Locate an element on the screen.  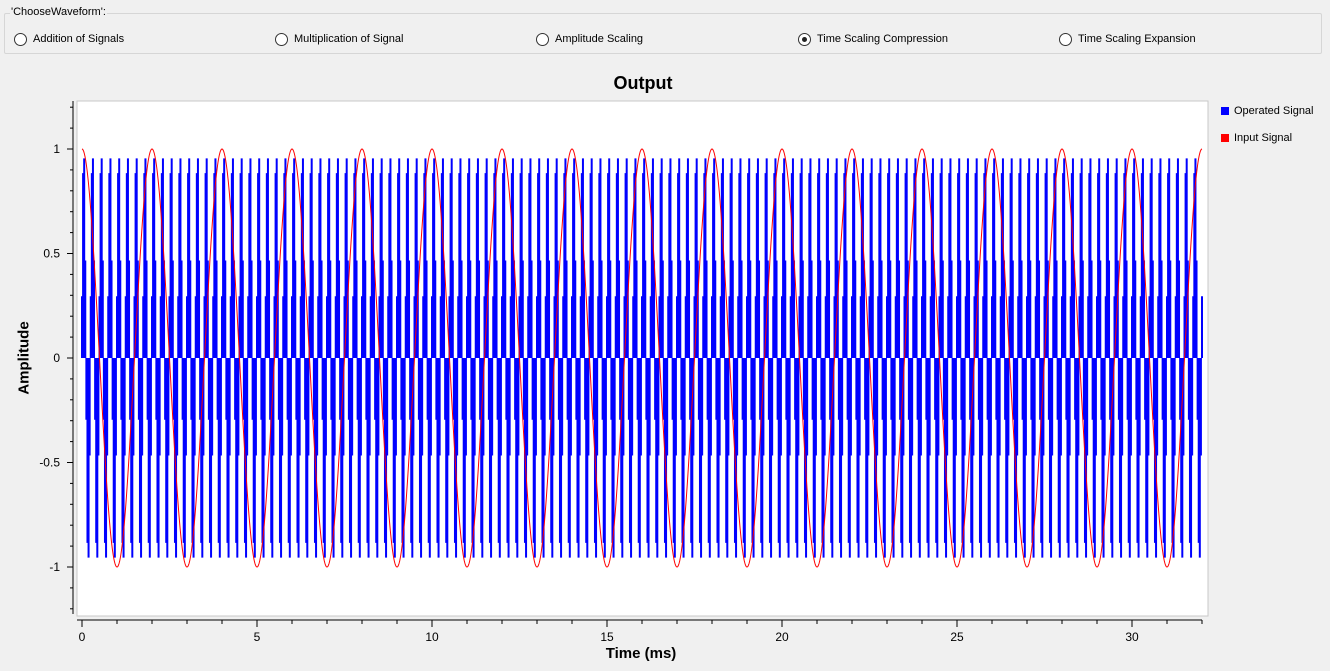
legend-swatch-operated is located at coordinates (1225, 111).